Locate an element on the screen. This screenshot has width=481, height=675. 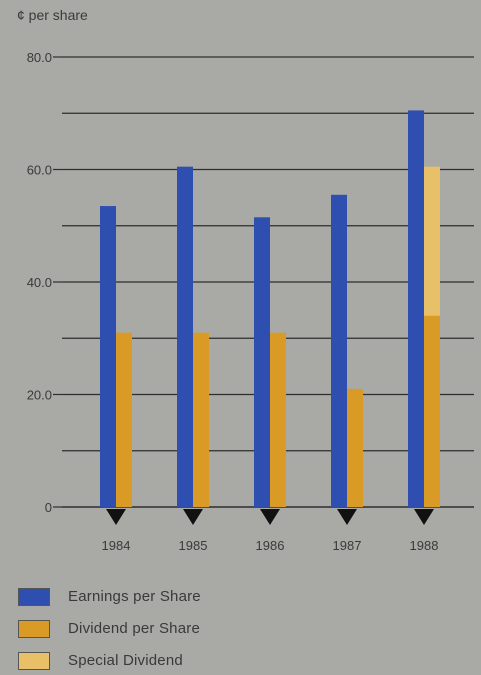
y-tick-label-0: 0 is located at coordinates (48, 507).